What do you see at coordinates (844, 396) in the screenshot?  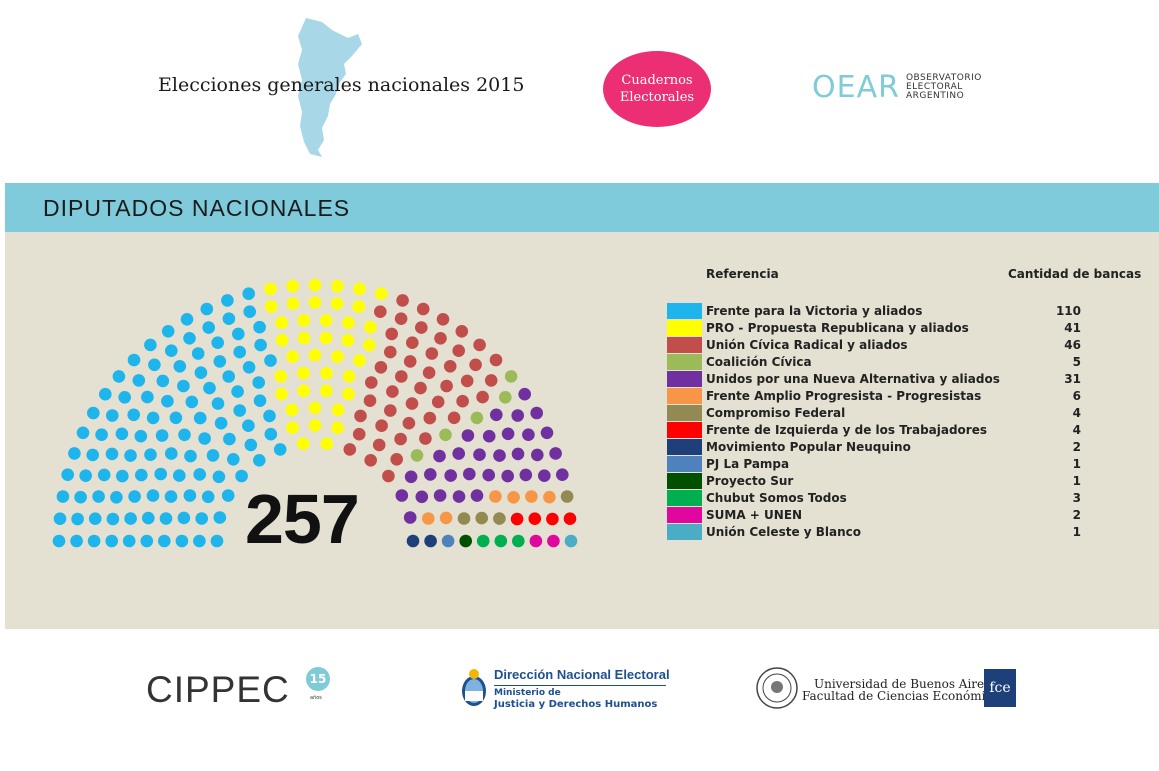 I see `legend-label: Frente Amplio Progresista - Progresistas` at bounding box center [844, 396].